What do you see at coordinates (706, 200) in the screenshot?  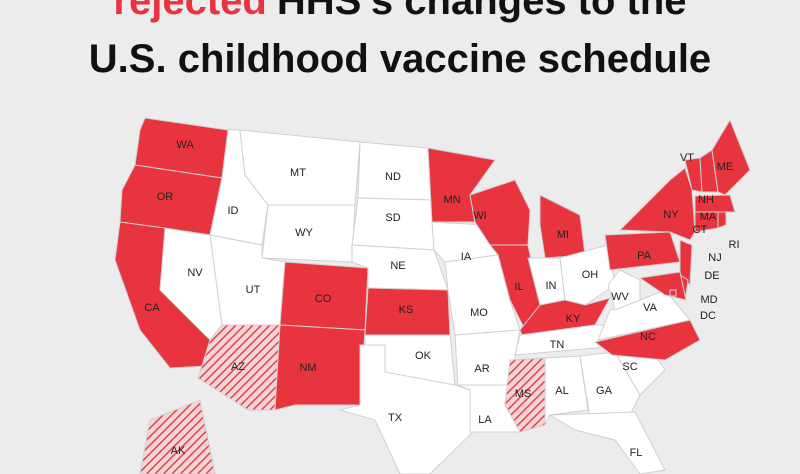 I see `state-label: NH` at bounding box center [706, 200].